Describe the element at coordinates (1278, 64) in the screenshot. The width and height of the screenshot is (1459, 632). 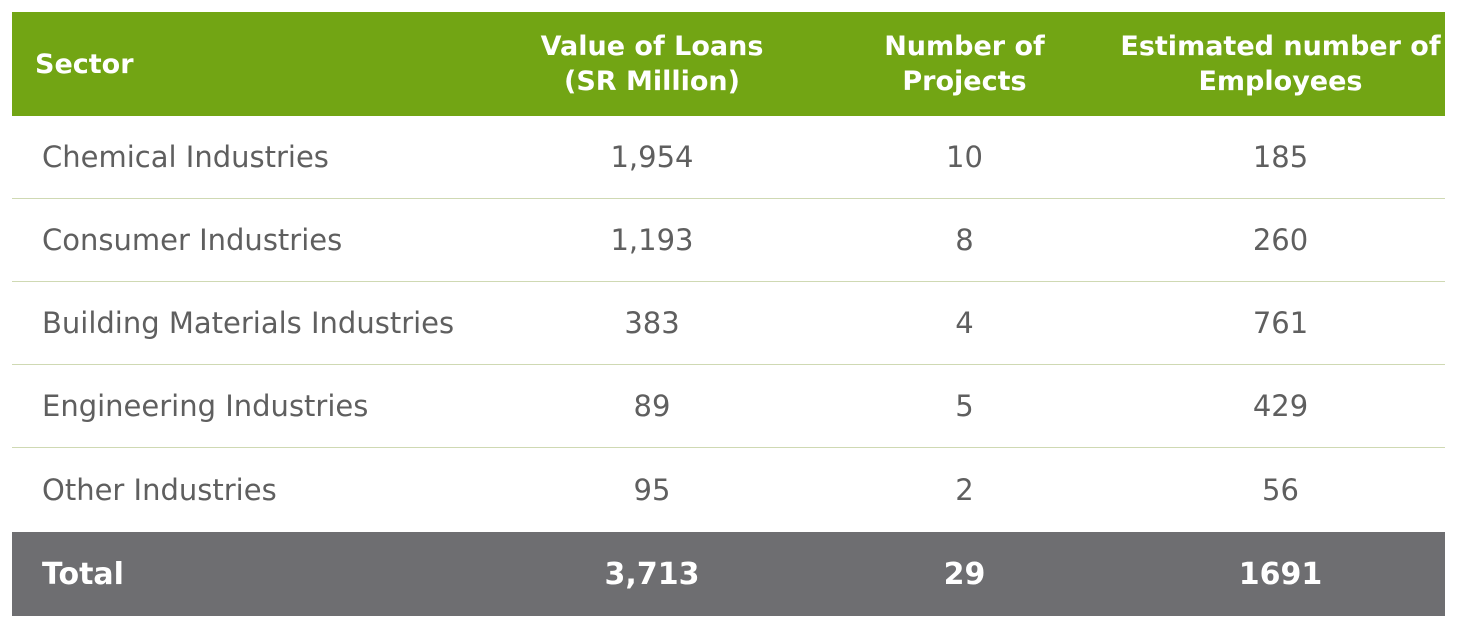
I see `header-employees: Estimated number of Employees` at that location.